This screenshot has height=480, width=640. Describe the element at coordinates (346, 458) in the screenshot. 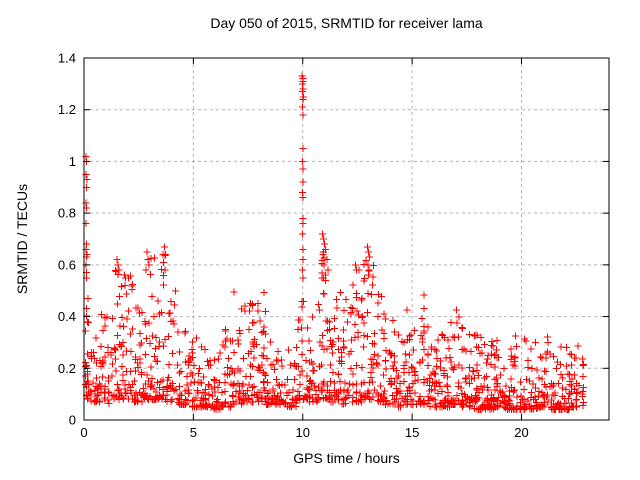

I see `x-axis-label: GPS time / hours` at that location.